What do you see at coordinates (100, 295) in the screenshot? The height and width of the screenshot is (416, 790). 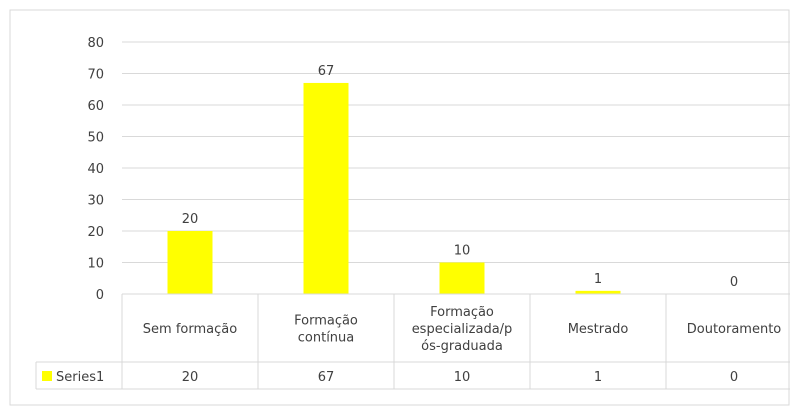 I see `y-tick-label: 0` at bounding box center [100, 295].